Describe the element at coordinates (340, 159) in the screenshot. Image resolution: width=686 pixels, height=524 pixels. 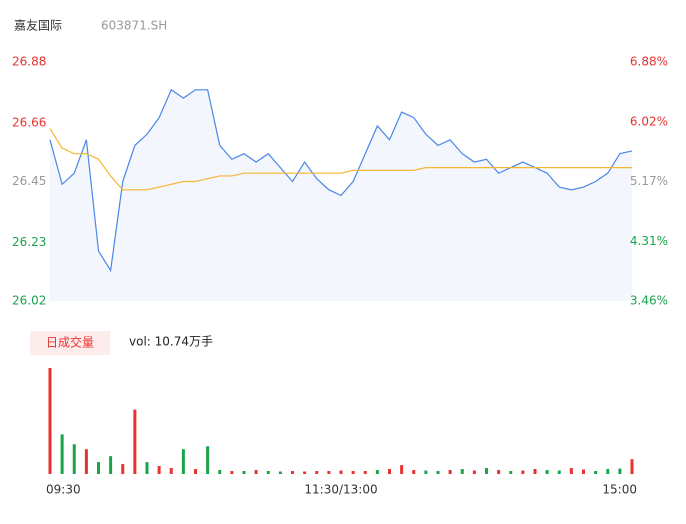
I see `average-line` at that location.